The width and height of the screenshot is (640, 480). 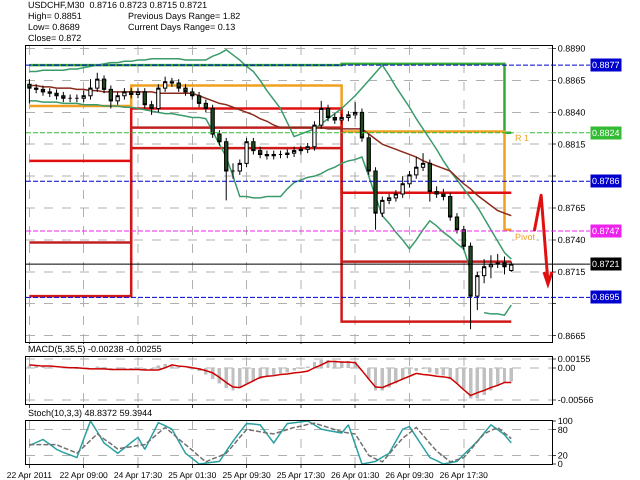 What do you see at coordinates (525, 237) in the screenshot?
I see `annotation: Pivot` at bounding box center [525, 237].